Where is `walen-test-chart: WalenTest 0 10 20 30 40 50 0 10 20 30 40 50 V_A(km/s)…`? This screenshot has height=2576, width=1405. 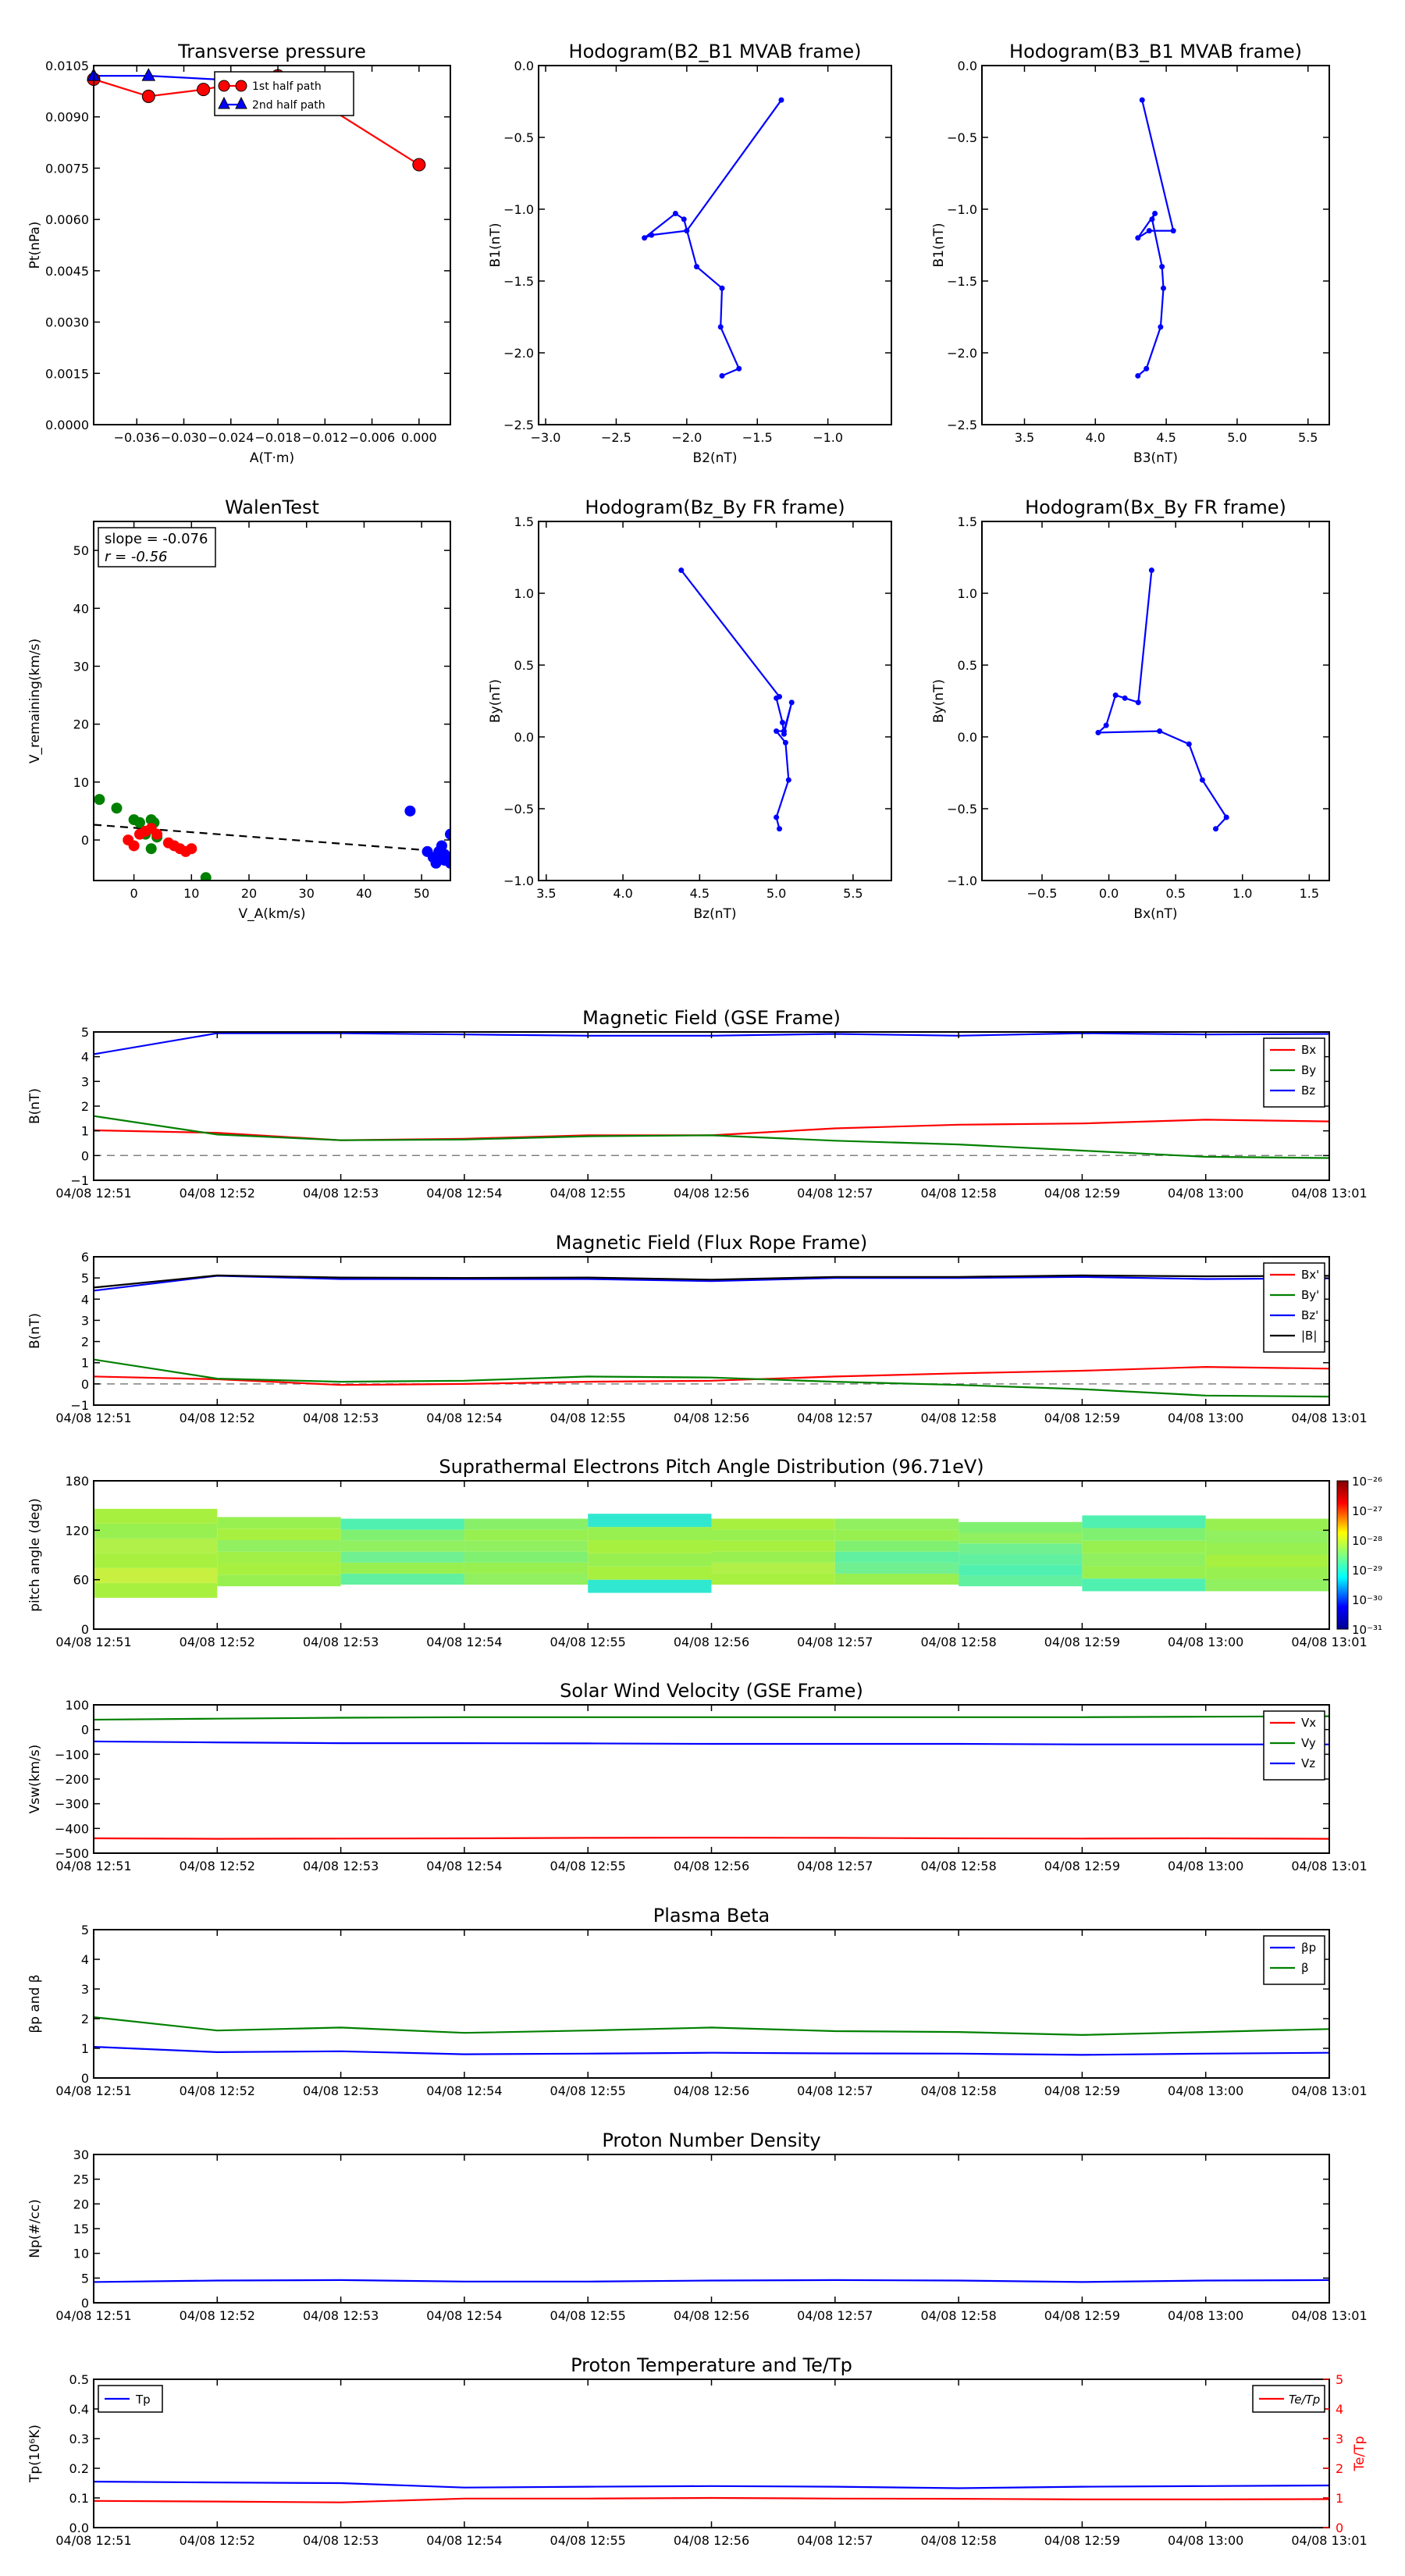
walen-test-chart: WalenTest 0 10 20 30 40 50 0 10 20 30 40 50 V_A(km/s)… is located at coordinates (239, 709).